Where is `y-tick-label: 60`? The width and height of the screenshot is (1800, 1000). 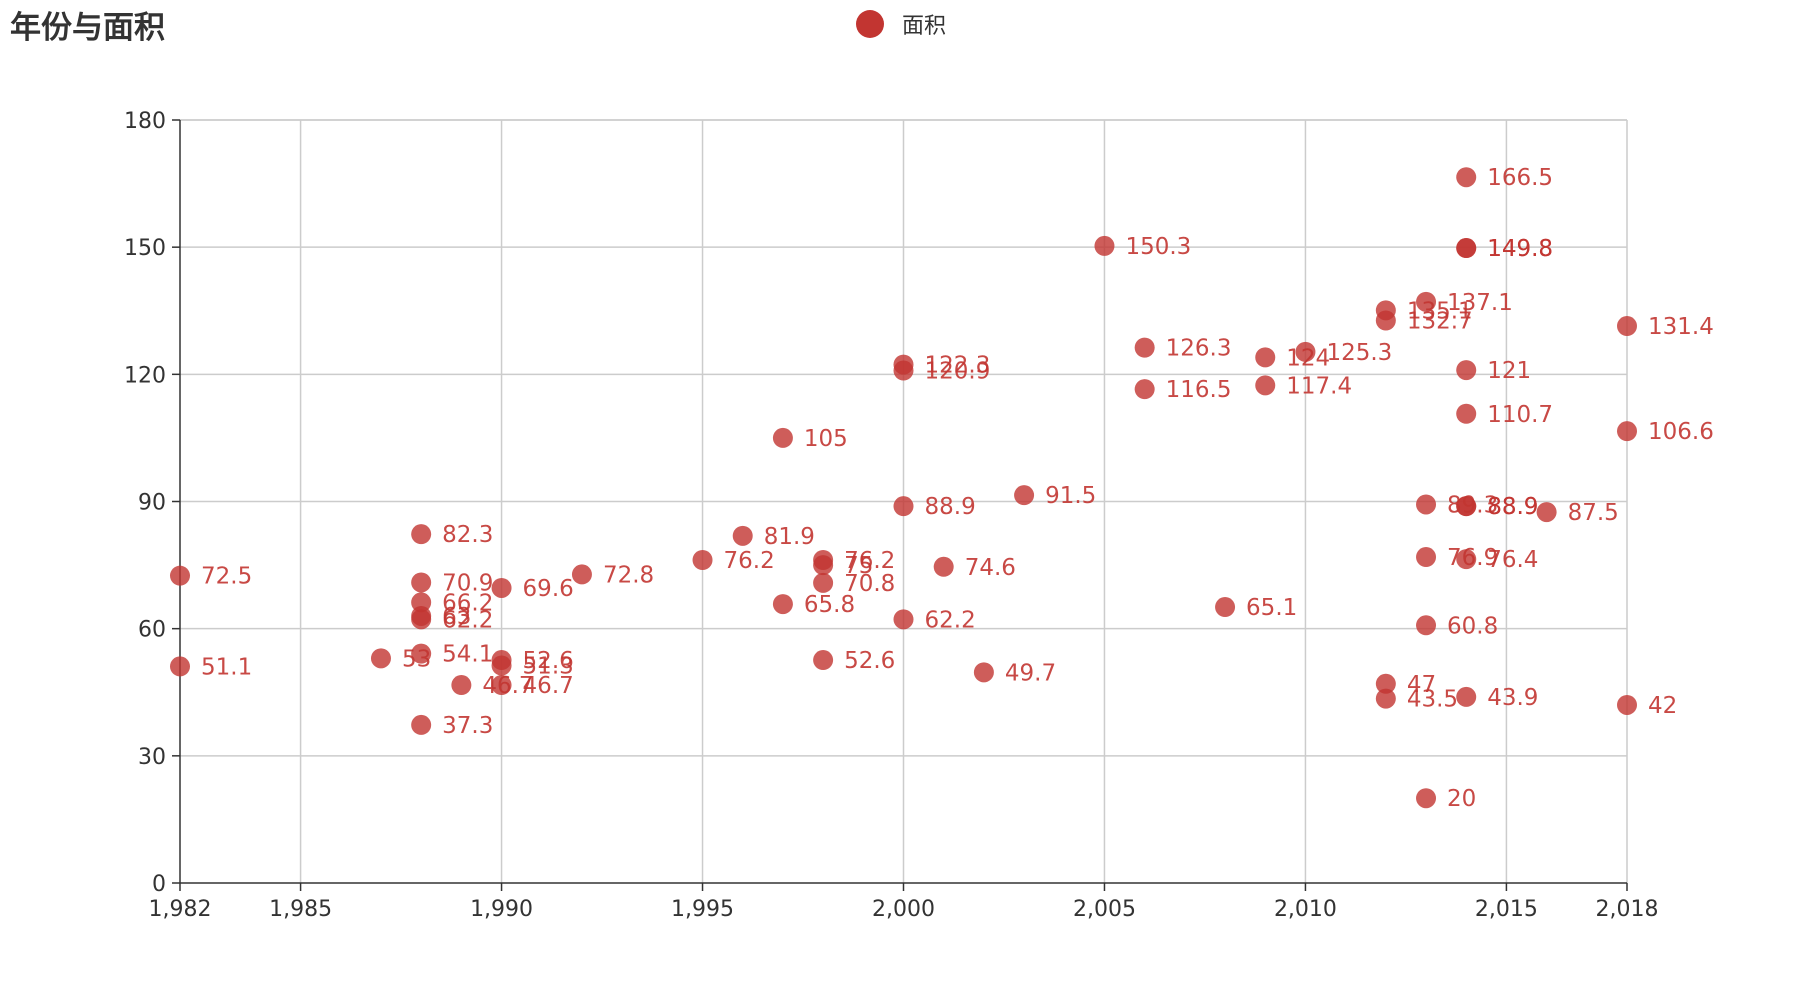
y-tick-label: 60 is located at coordinates (152, 630).